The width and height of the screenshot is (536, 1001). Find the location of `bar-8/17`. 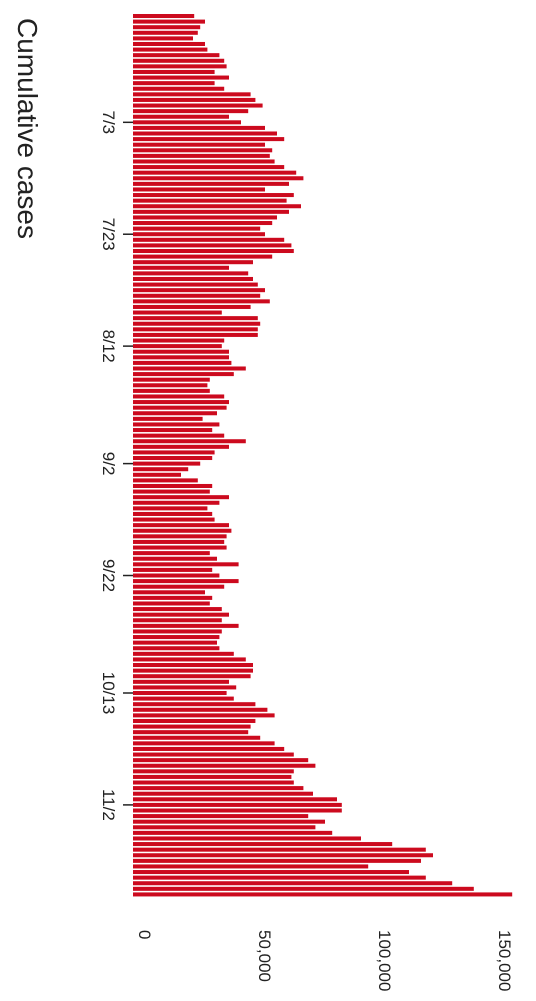

bar-8/17 is located at coordinates (183, 374).